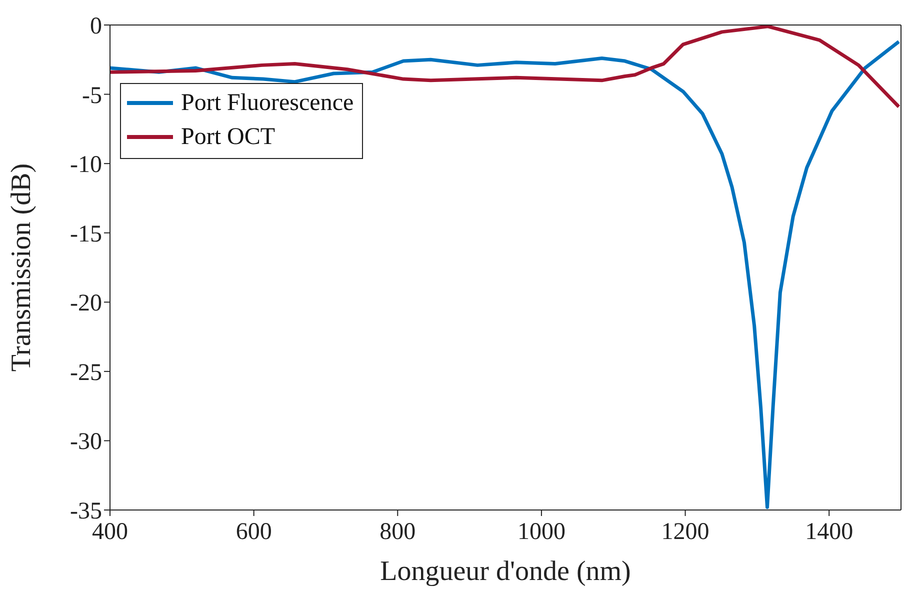  What do you see at coordinates (86, 234) in the screenshot?
I see `y-tick-label: -15` at bounding box center [86, 234].